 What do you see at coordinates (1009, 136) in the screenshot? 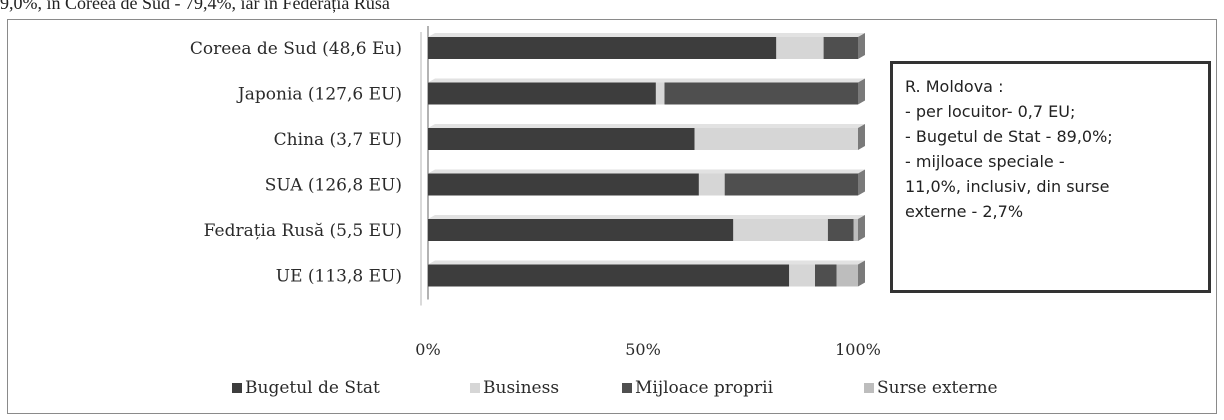
I see `note-line: - Bugetul de Stat - 89,0%;` at bounding box center [1009, 136].